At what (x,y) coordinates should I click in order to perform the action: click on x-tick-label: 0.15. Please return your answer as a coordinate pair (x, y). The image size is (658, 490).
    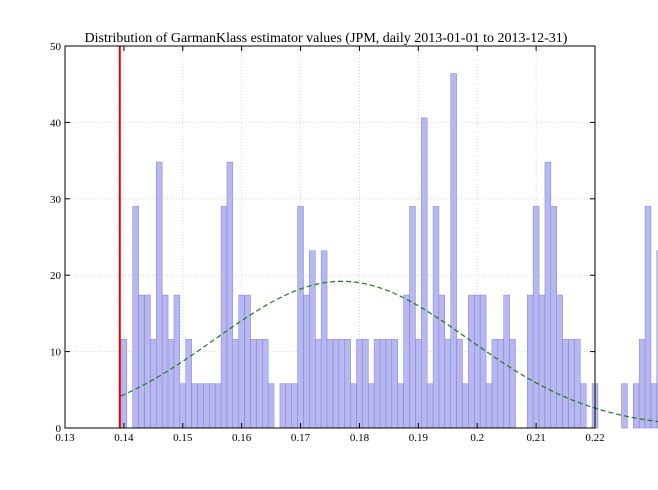
    Looking at the image, I should click on (183, 438).